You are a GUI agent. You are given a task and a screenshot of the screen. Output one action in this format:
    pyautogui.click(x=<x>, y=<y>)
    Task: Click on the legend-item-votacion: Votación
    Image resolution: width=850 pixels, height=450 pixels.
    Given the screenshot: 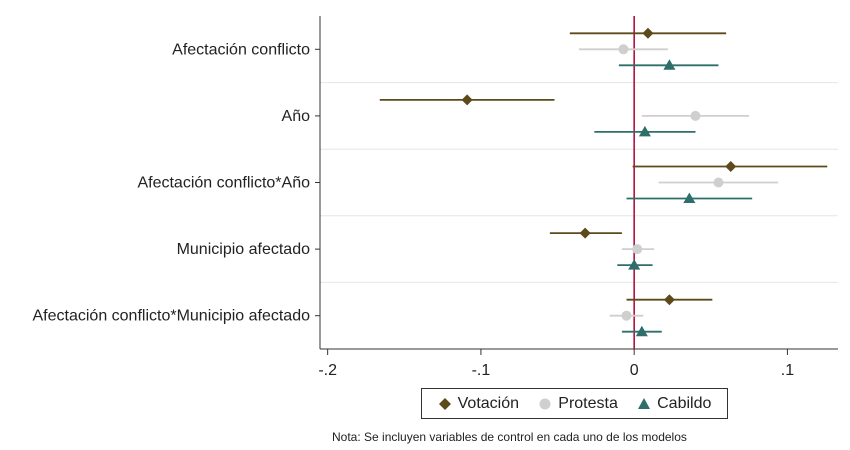 What is the action you would take?
    pyautogui.click(x=478, y=404)
    